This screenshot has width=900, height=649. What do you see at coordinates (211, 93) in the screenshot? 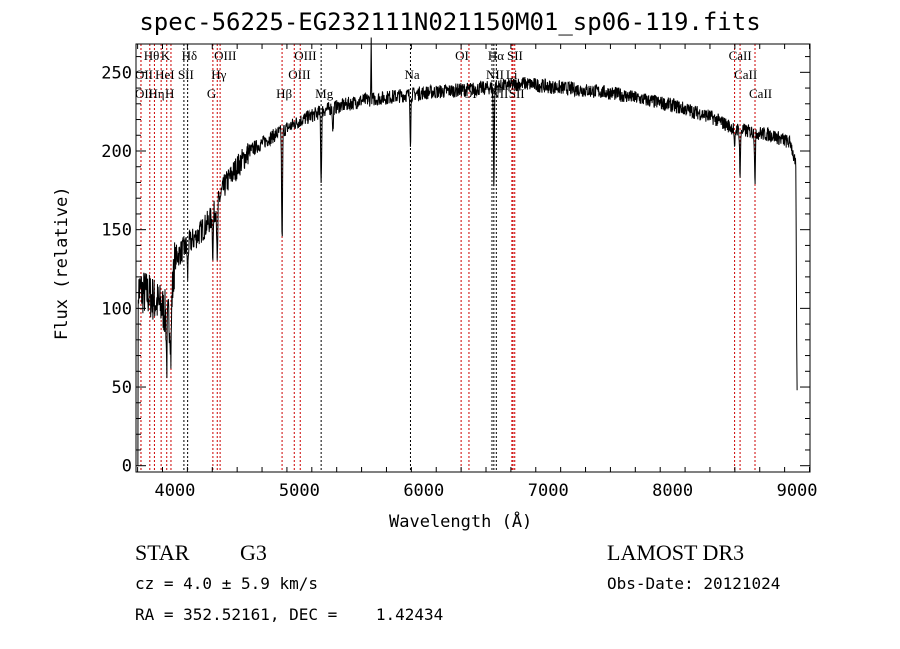
I see `spectral-line-label: G` at bounding box center [211, 93].